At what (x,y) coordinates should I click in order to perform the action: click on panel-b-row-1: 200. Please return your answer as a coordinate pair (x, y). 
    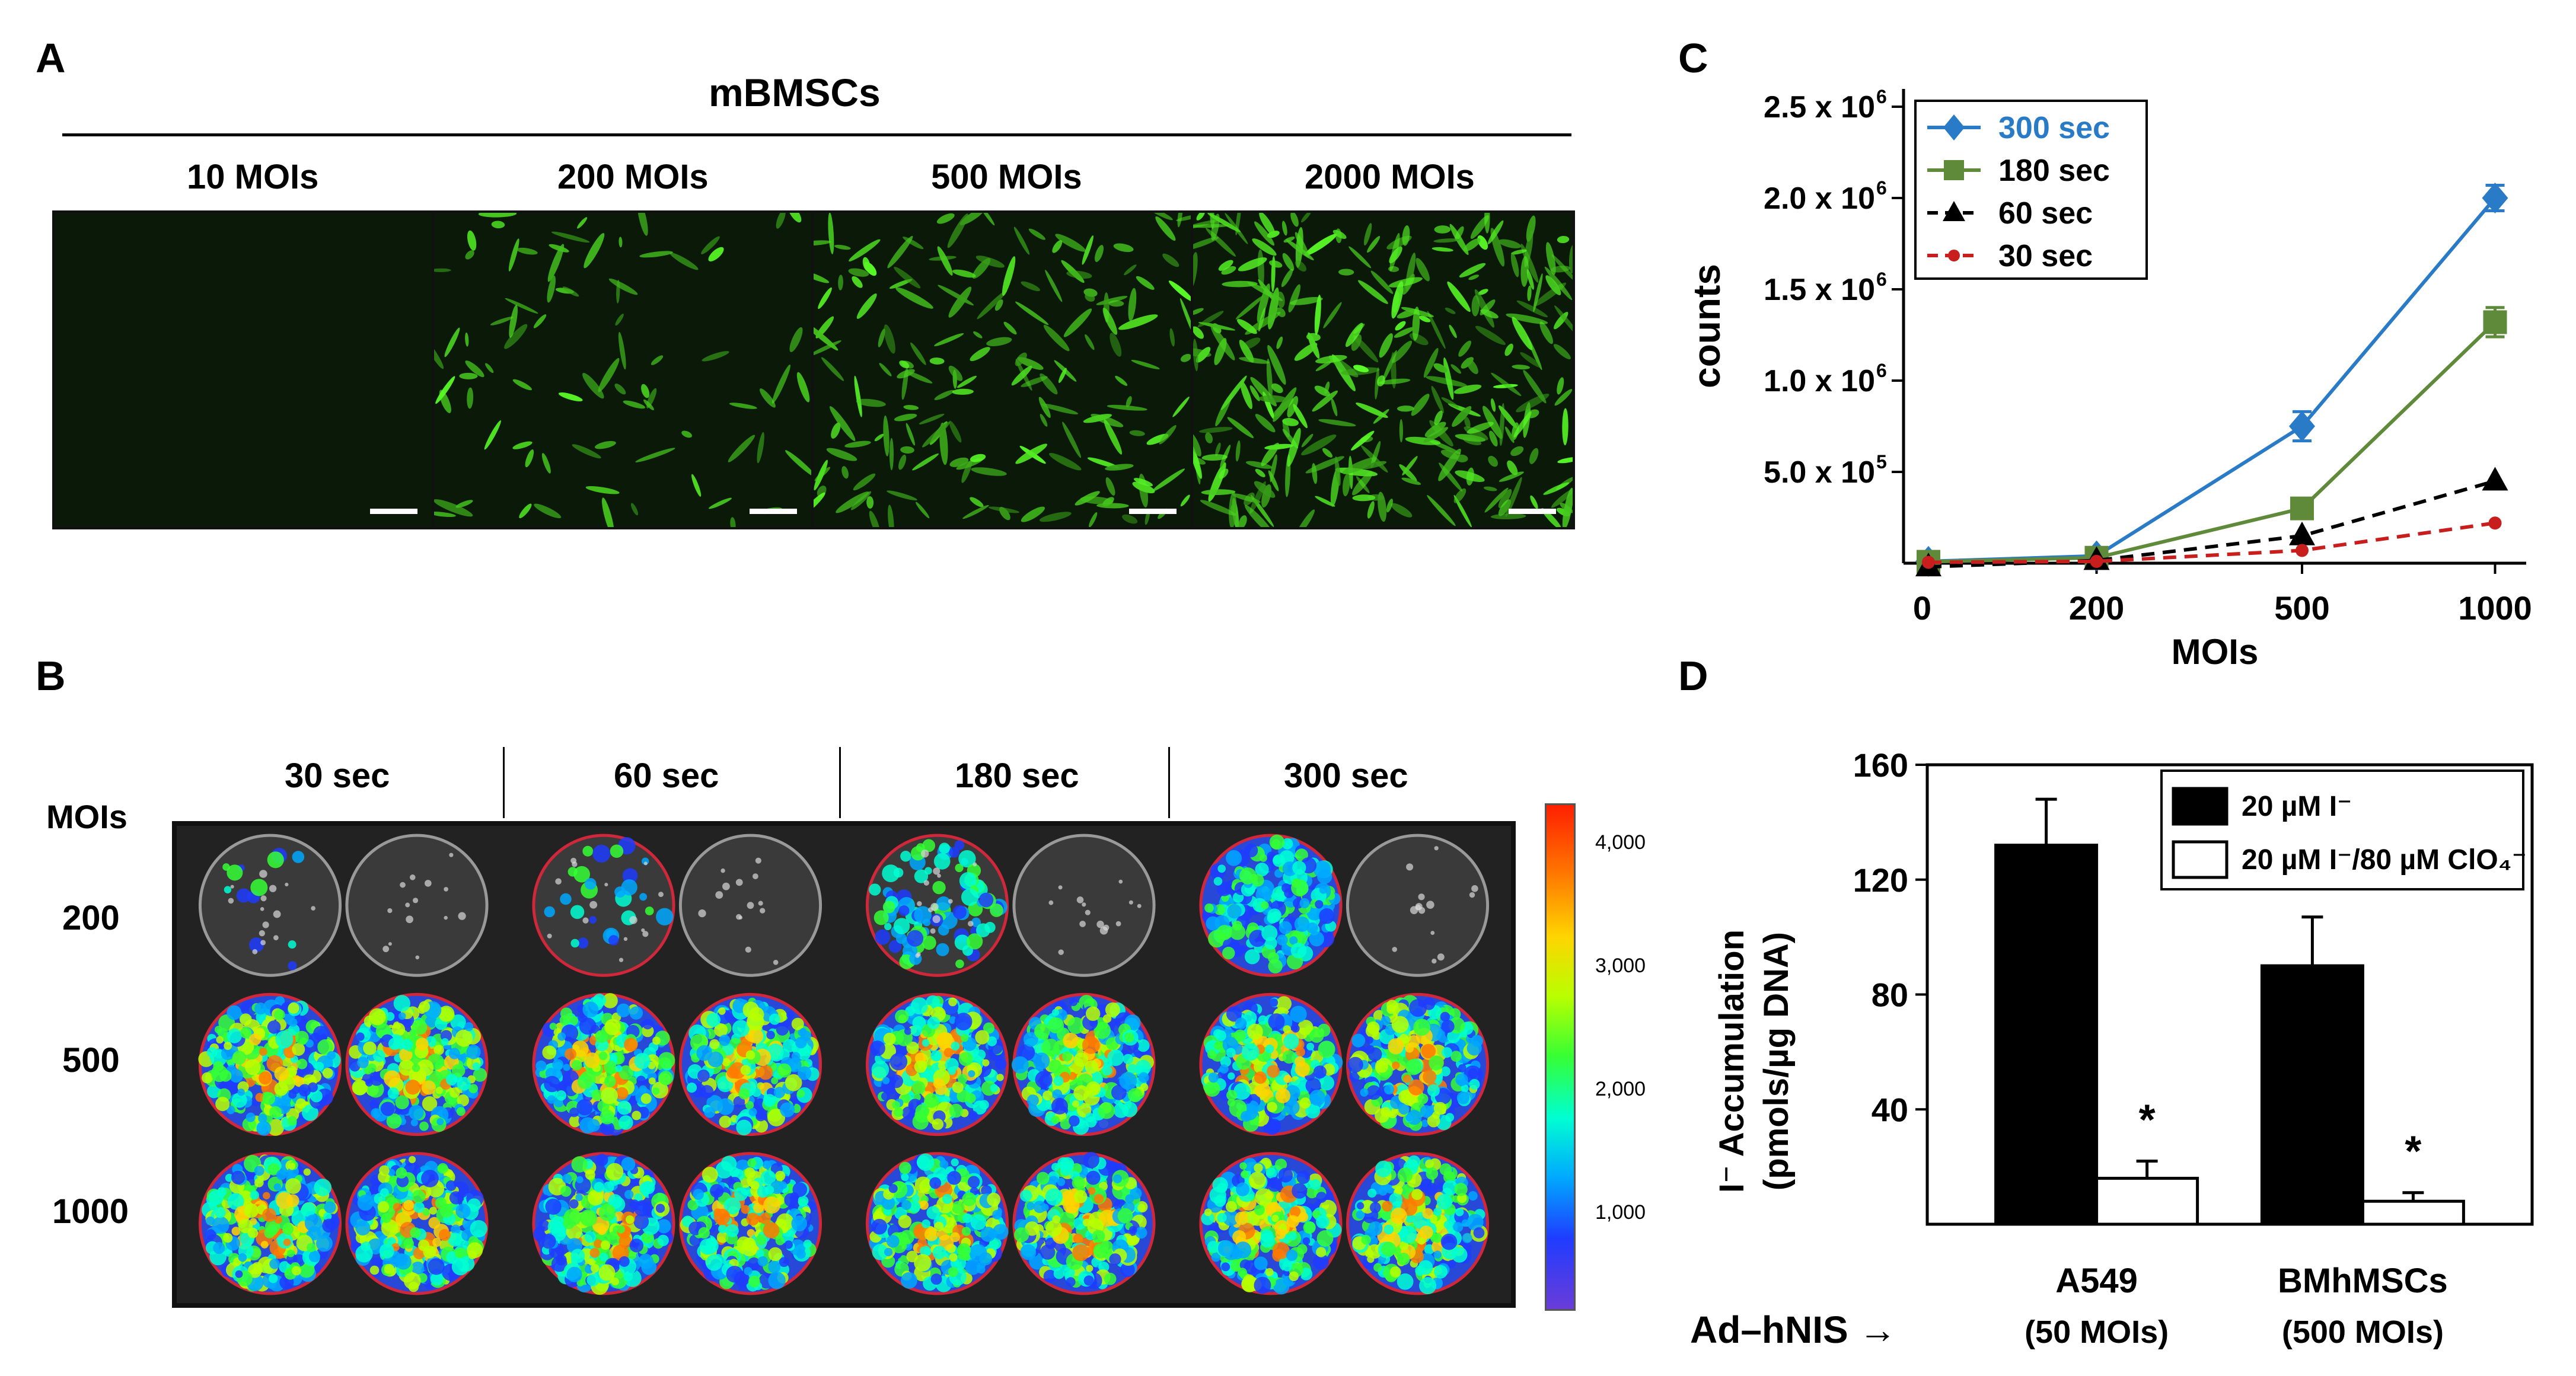
    Looking at the image, I should click on (91, 918).